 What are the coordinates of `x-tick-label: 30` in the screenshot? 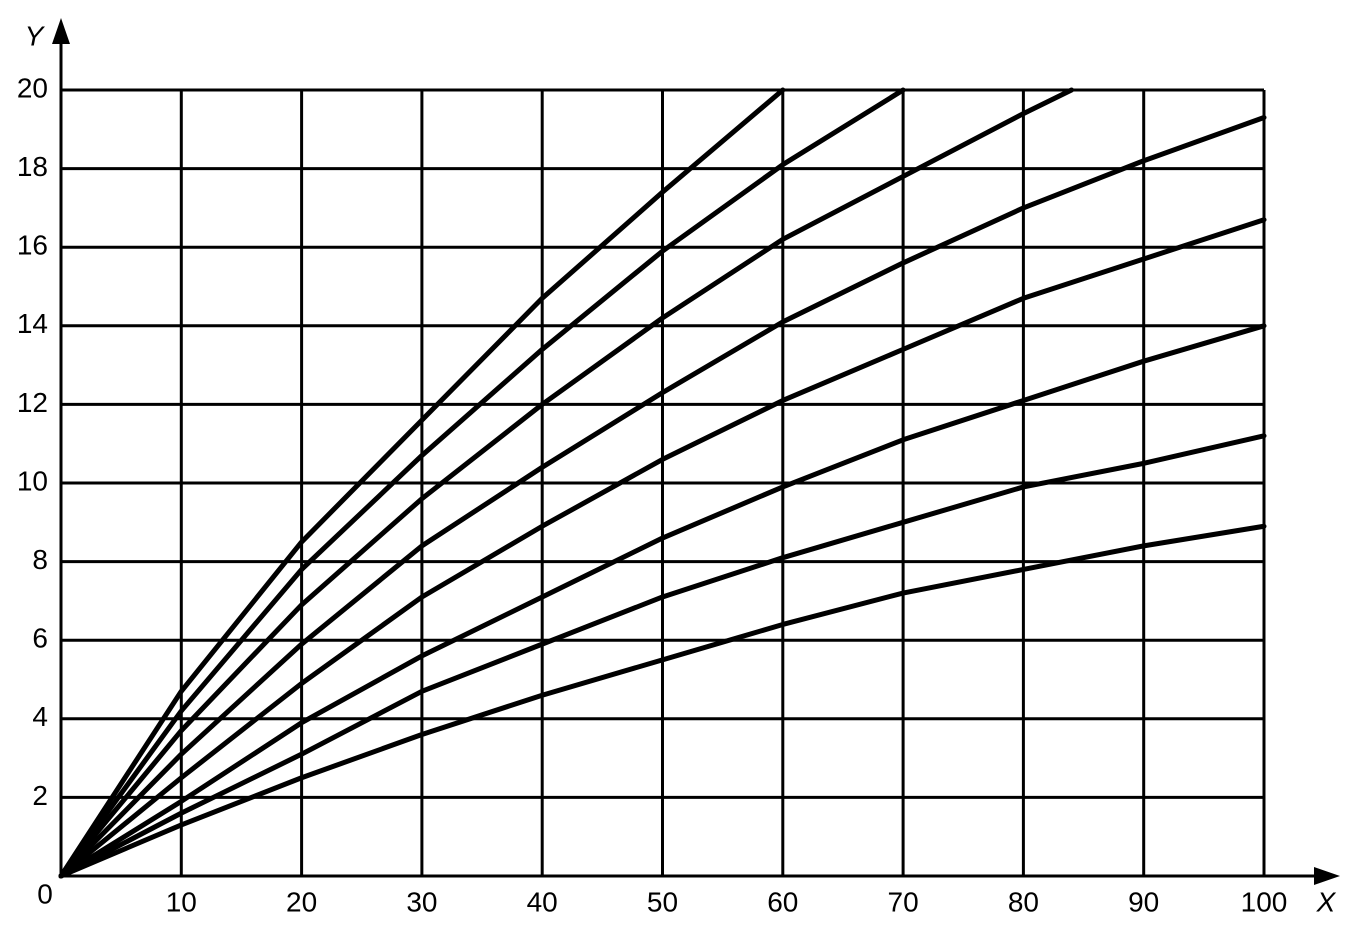 It's located at (421, 901).